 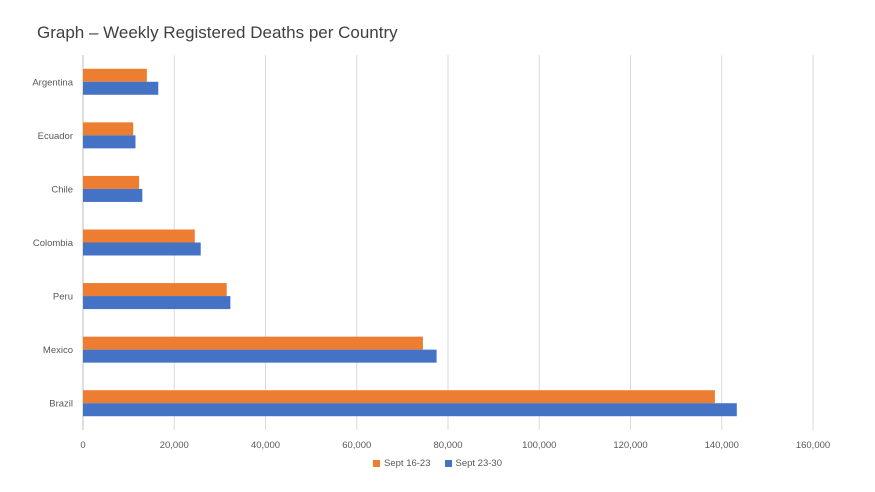 What do you see at coordinates (82, 445) in the screenshot?
I see `x-tick-label-0: 0` at bounding box center [82, 445].